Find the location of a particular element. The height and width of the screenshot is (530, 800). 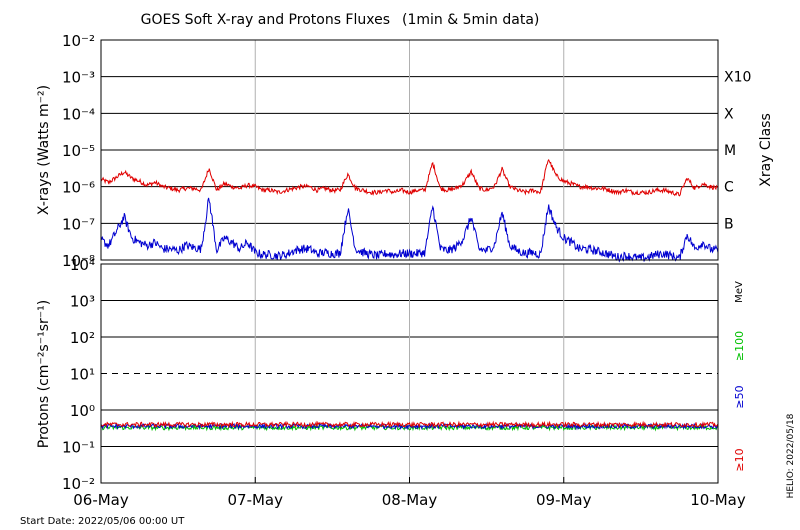

xray-class-axis-label: Xray Class is located at coordinates (766, 150).